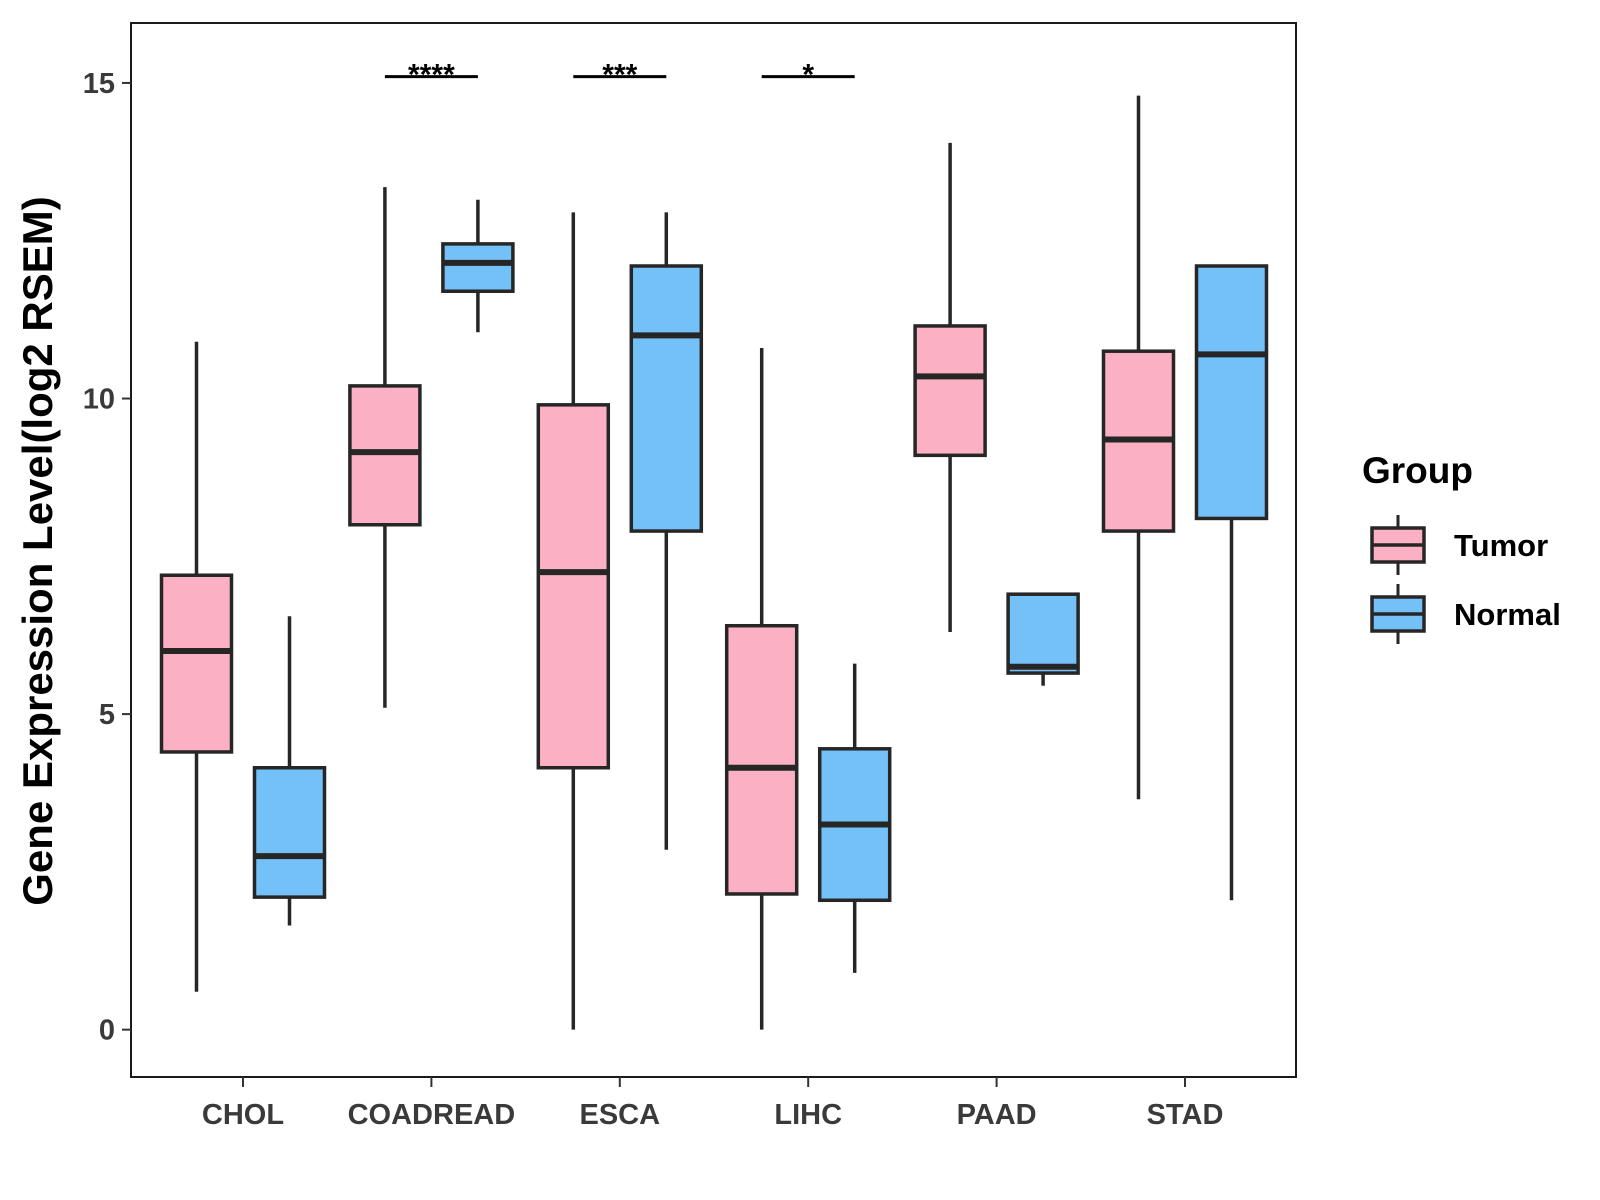 The image size is (1600, 1200). Describe the element at coordinates (431, 75) in the screenshot. I see `significance-label: ****` at that location.